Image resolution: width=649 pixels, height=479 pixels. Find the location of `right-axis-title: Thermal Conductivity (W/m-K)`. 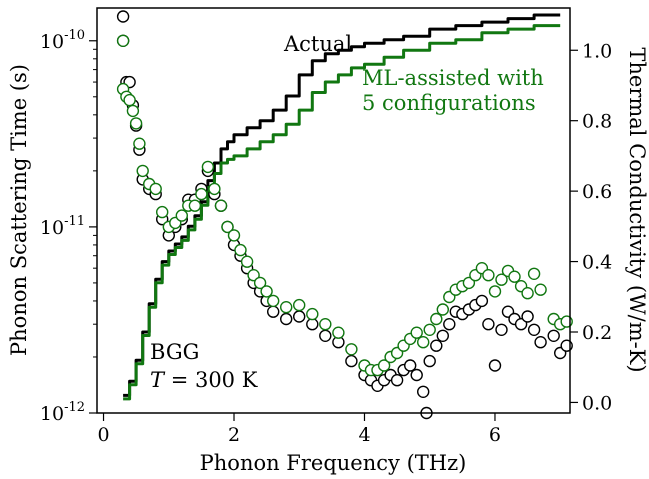

right-axis-title: Thermal Conductivity (W/m-K) is located at coordinates (637, 209).